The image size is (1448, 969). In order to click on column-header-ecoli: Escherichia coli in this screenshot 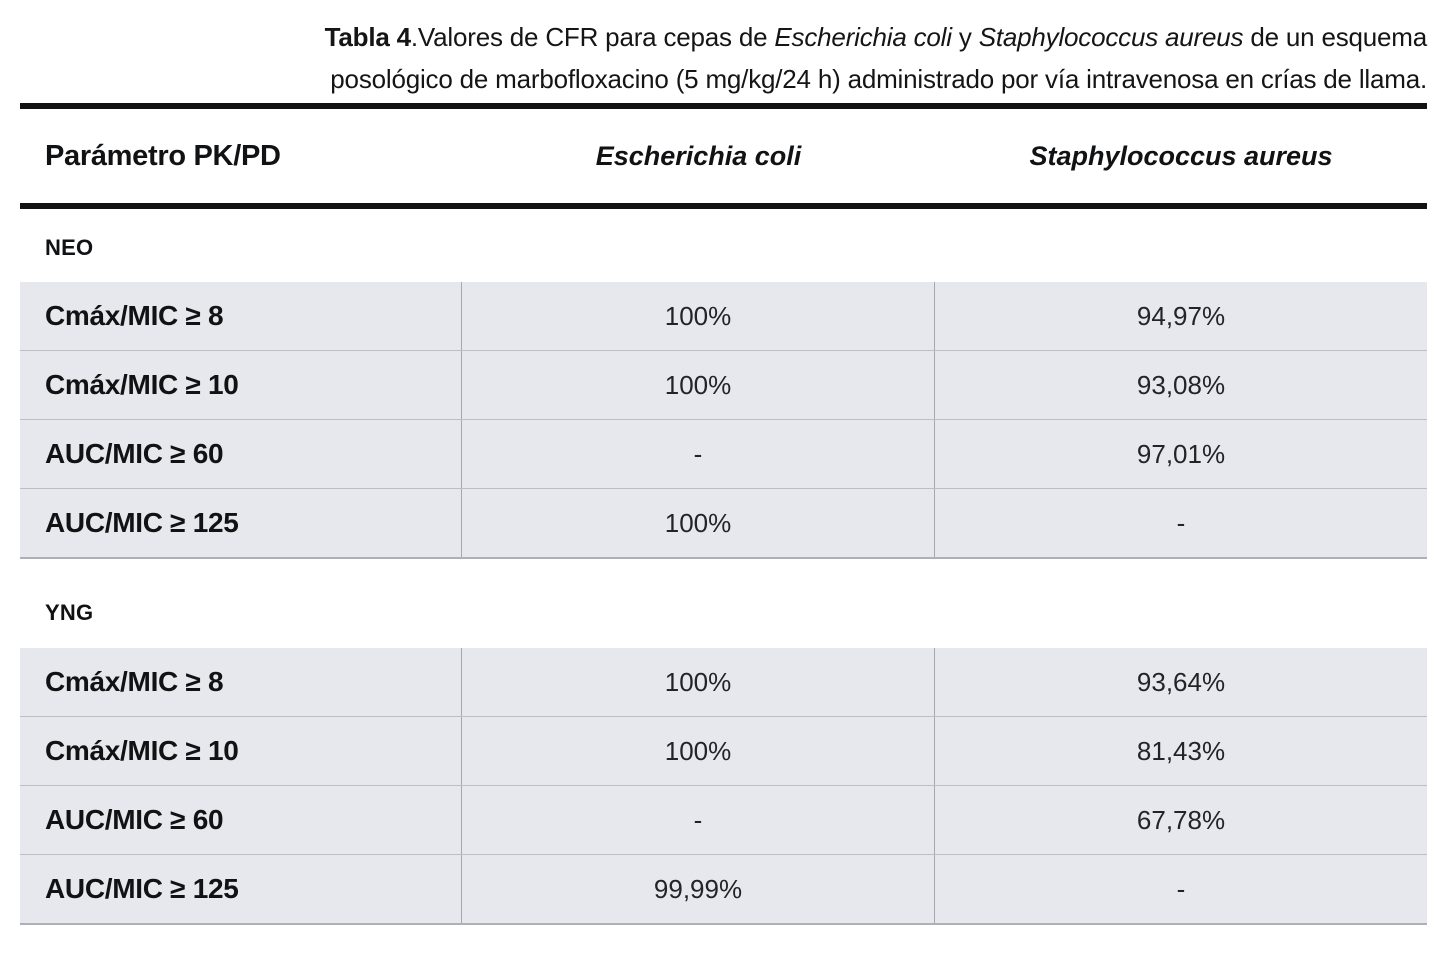, I will do `click(698, 155)`.